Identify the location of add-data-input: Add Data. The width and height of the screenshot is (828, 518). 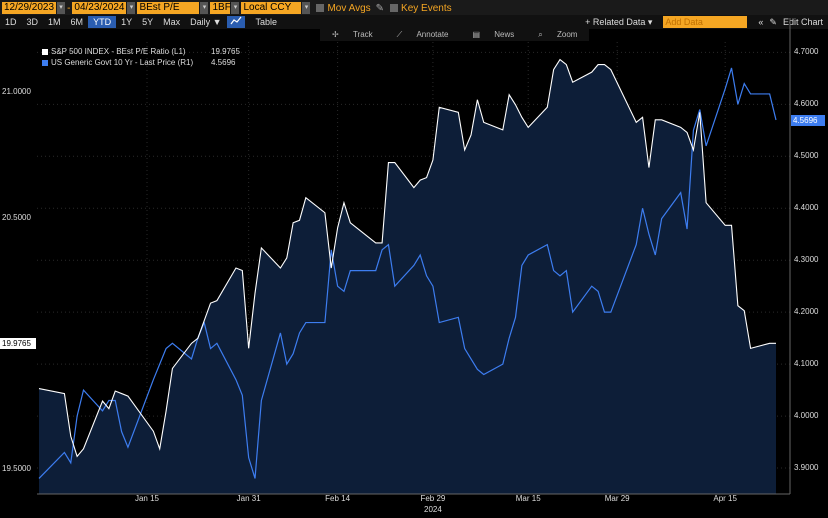
(705, 22).